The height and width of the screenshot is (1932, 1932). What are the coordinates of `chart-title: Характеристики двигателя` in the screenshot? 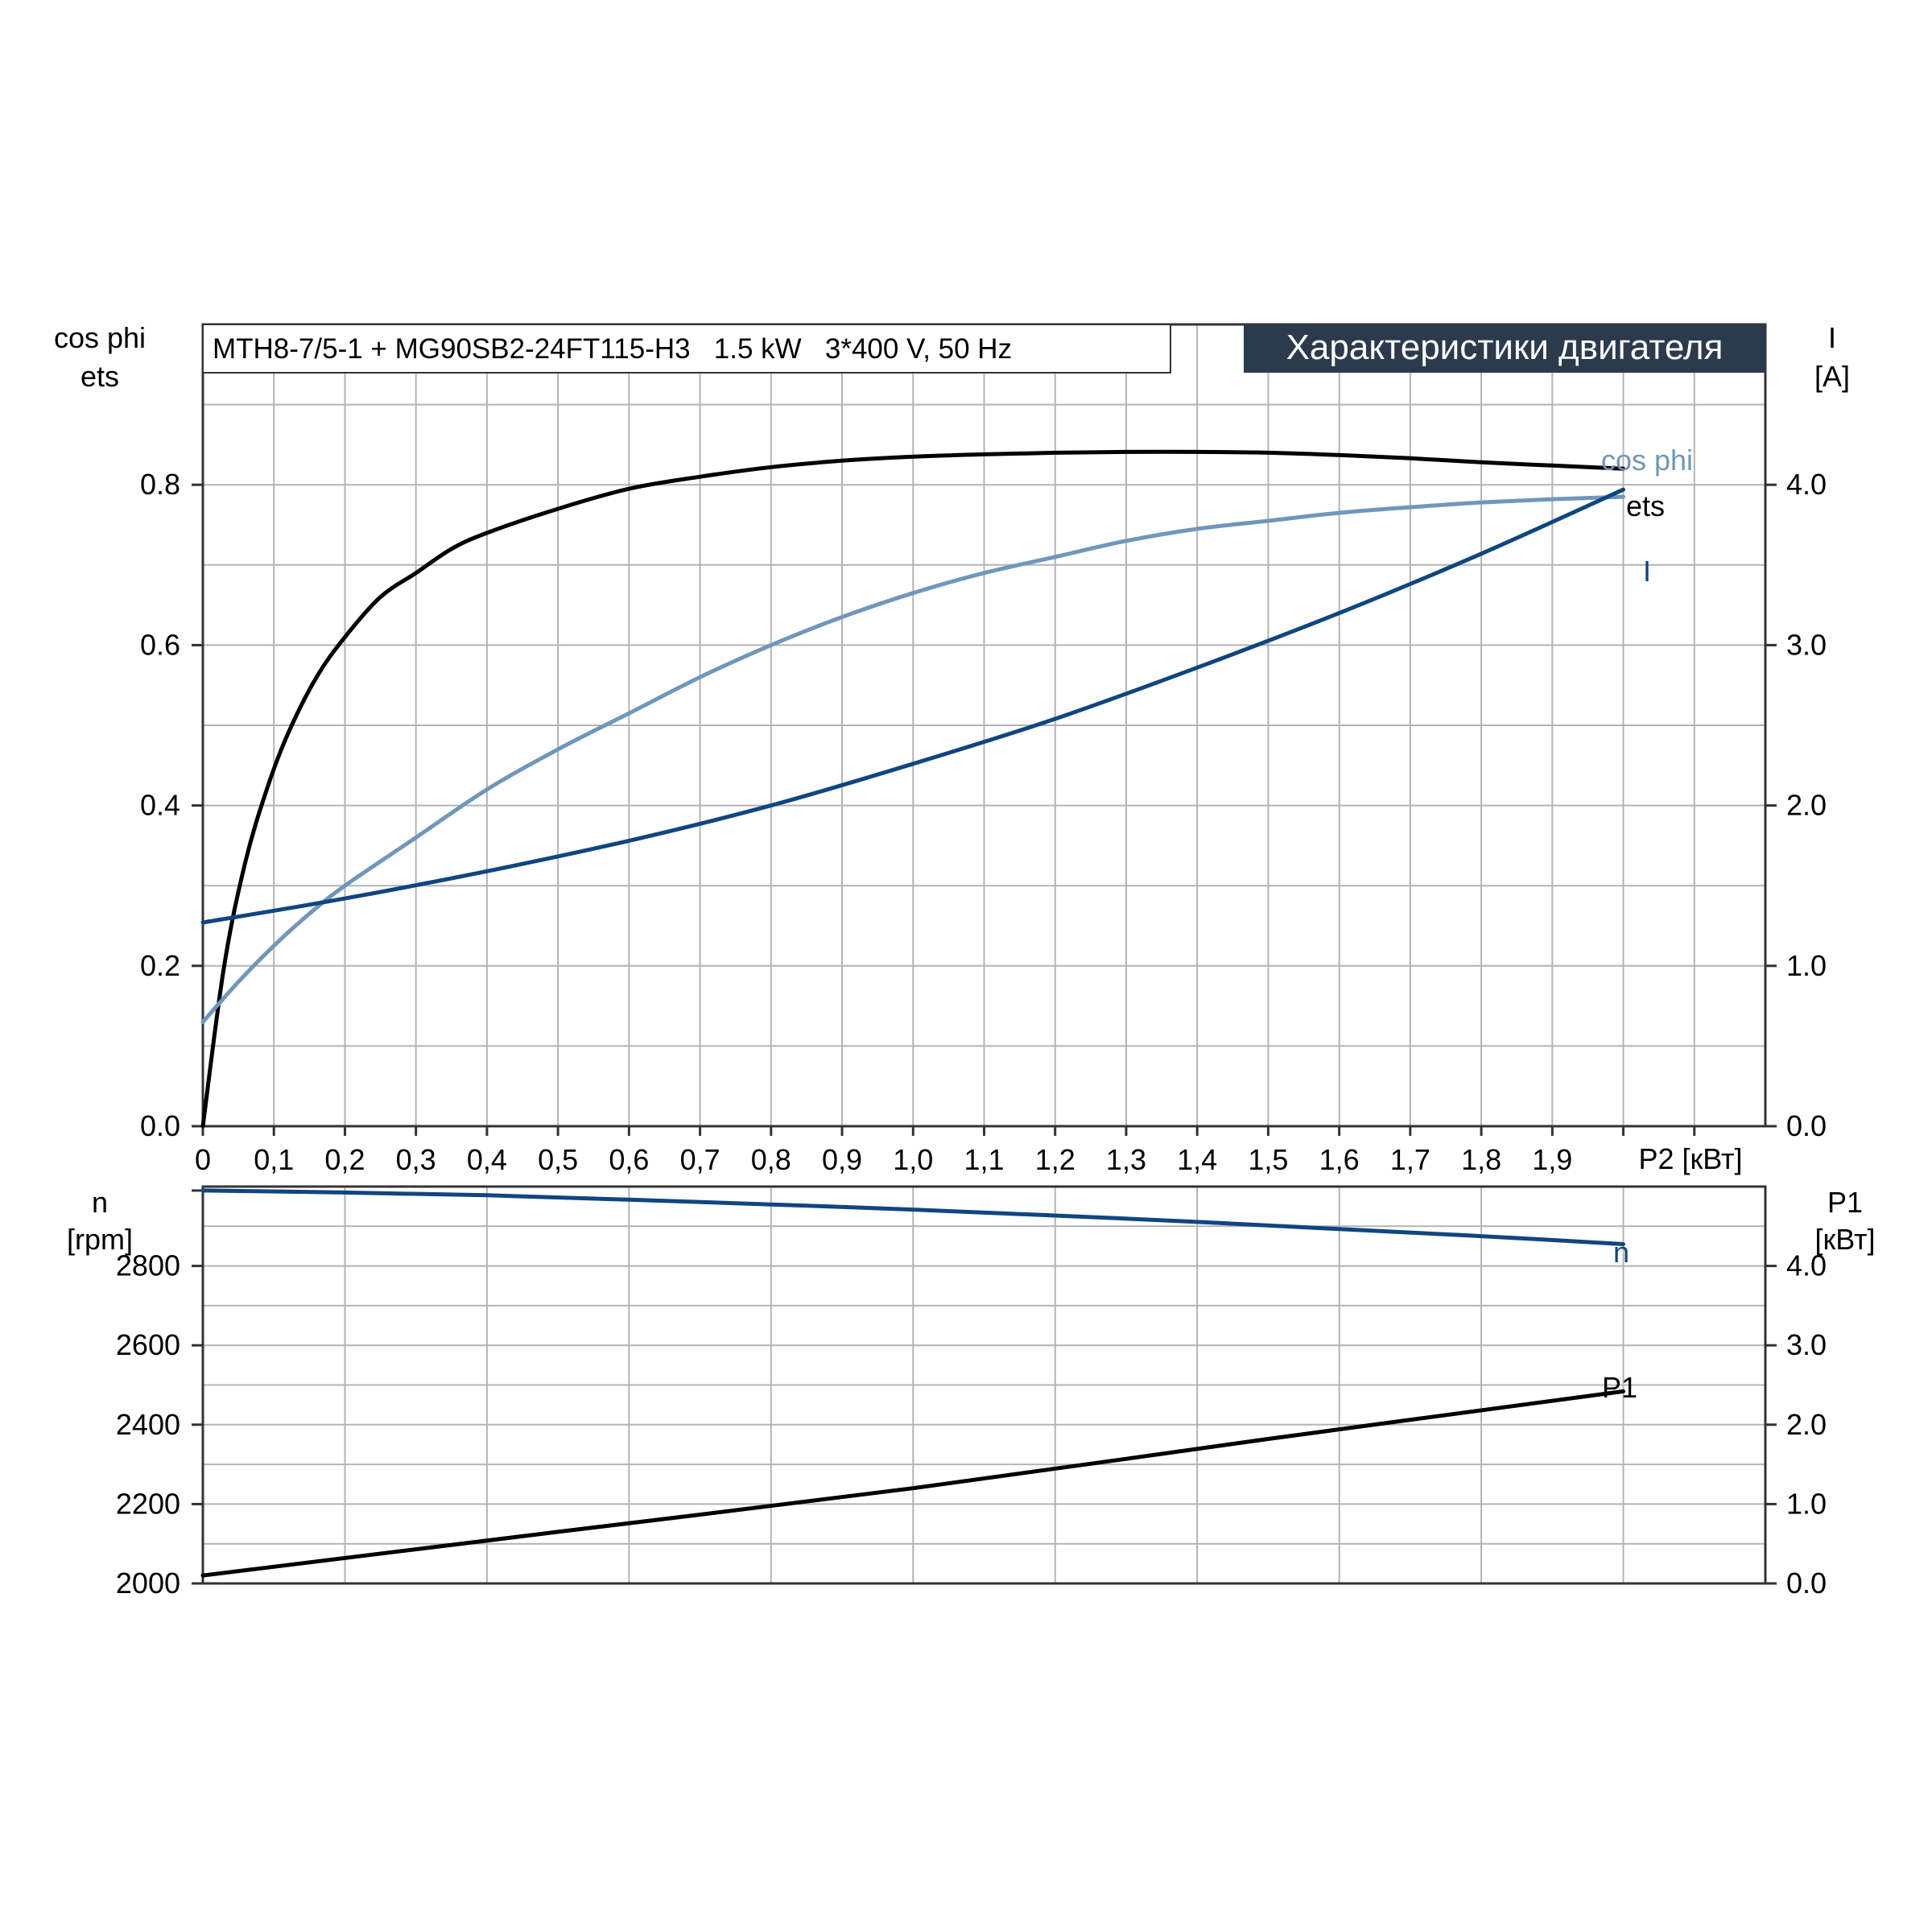 It's located at (1505, 347).